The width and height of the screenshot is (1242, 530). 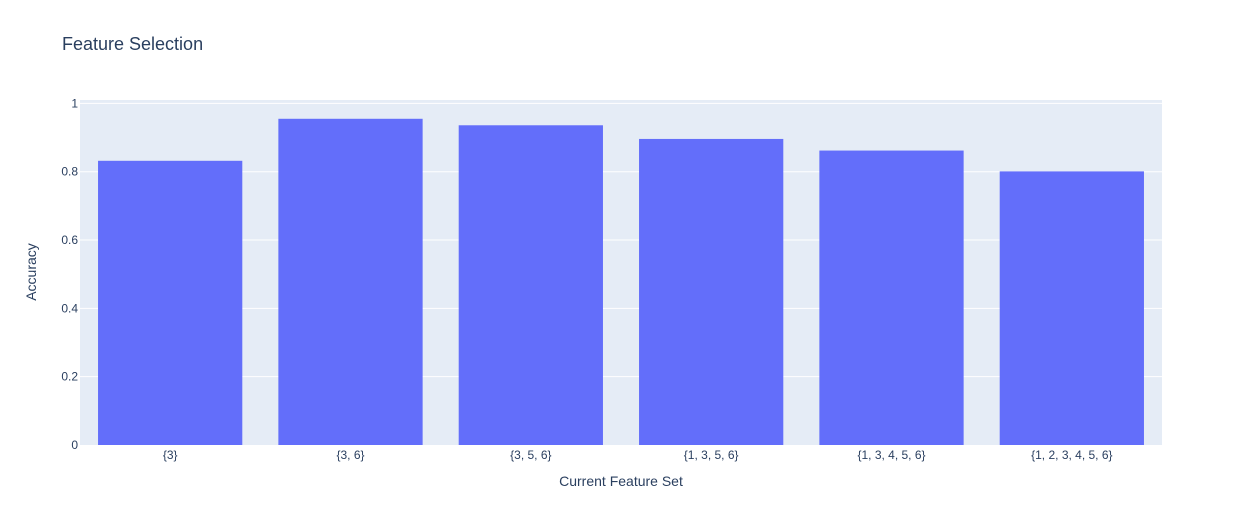 What do you see at coordinates (31, 272) in the screenshot?
I see `y-axis-title: Accuracy` at bounding box center [31, 272].